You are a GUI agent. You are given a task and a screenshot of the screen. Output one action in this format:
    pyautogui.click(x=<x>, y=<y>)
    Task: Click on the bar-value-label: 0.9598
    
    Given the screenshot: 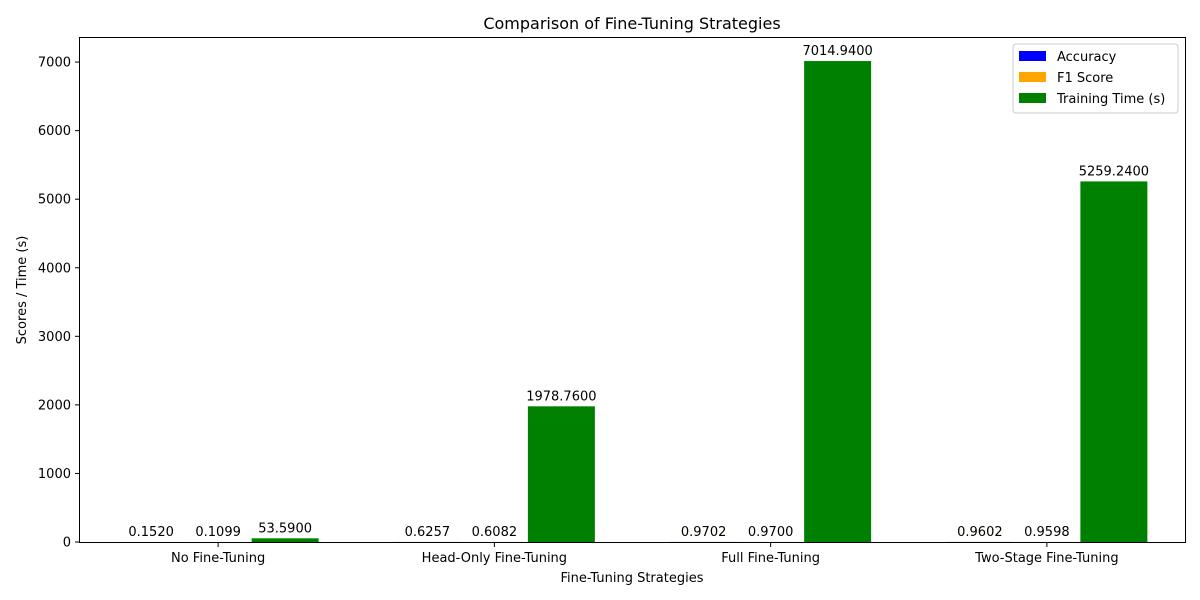 What is the action you would take?
    pyautogui.click(x=1047, y=532)
    